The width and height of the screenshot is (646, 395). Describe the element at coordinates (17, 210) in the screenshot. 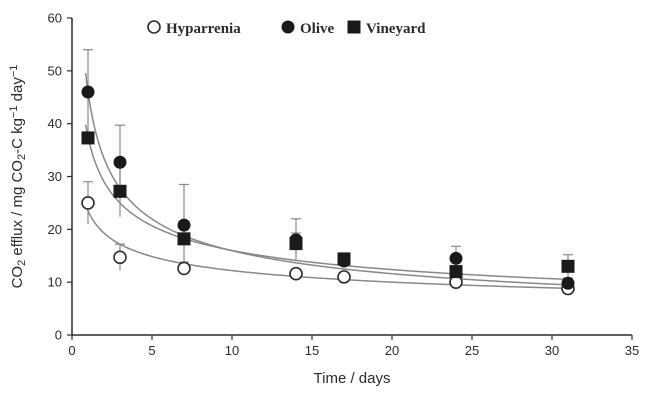

I see `y-axis-title-part: efflux / mg CO` at that location.